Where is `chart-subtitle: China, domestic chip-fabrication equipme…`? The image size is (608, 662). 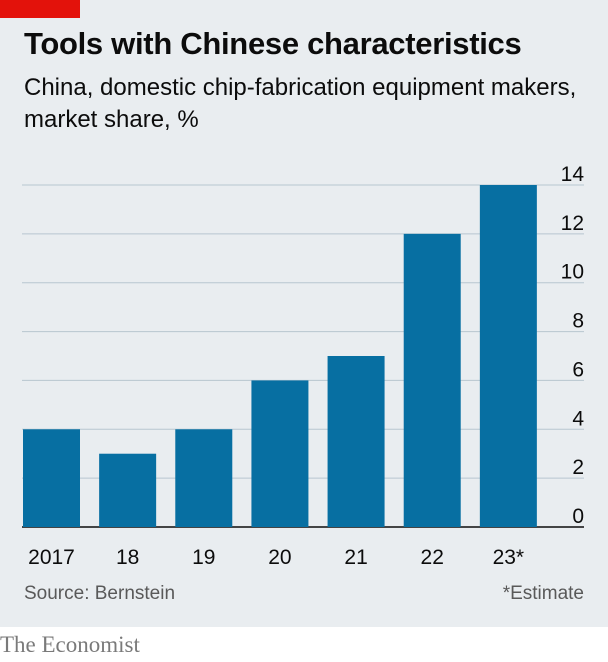
chart-subtitle: China, domestic chip-fabrication equipme… is located at coordinates (300, 103).